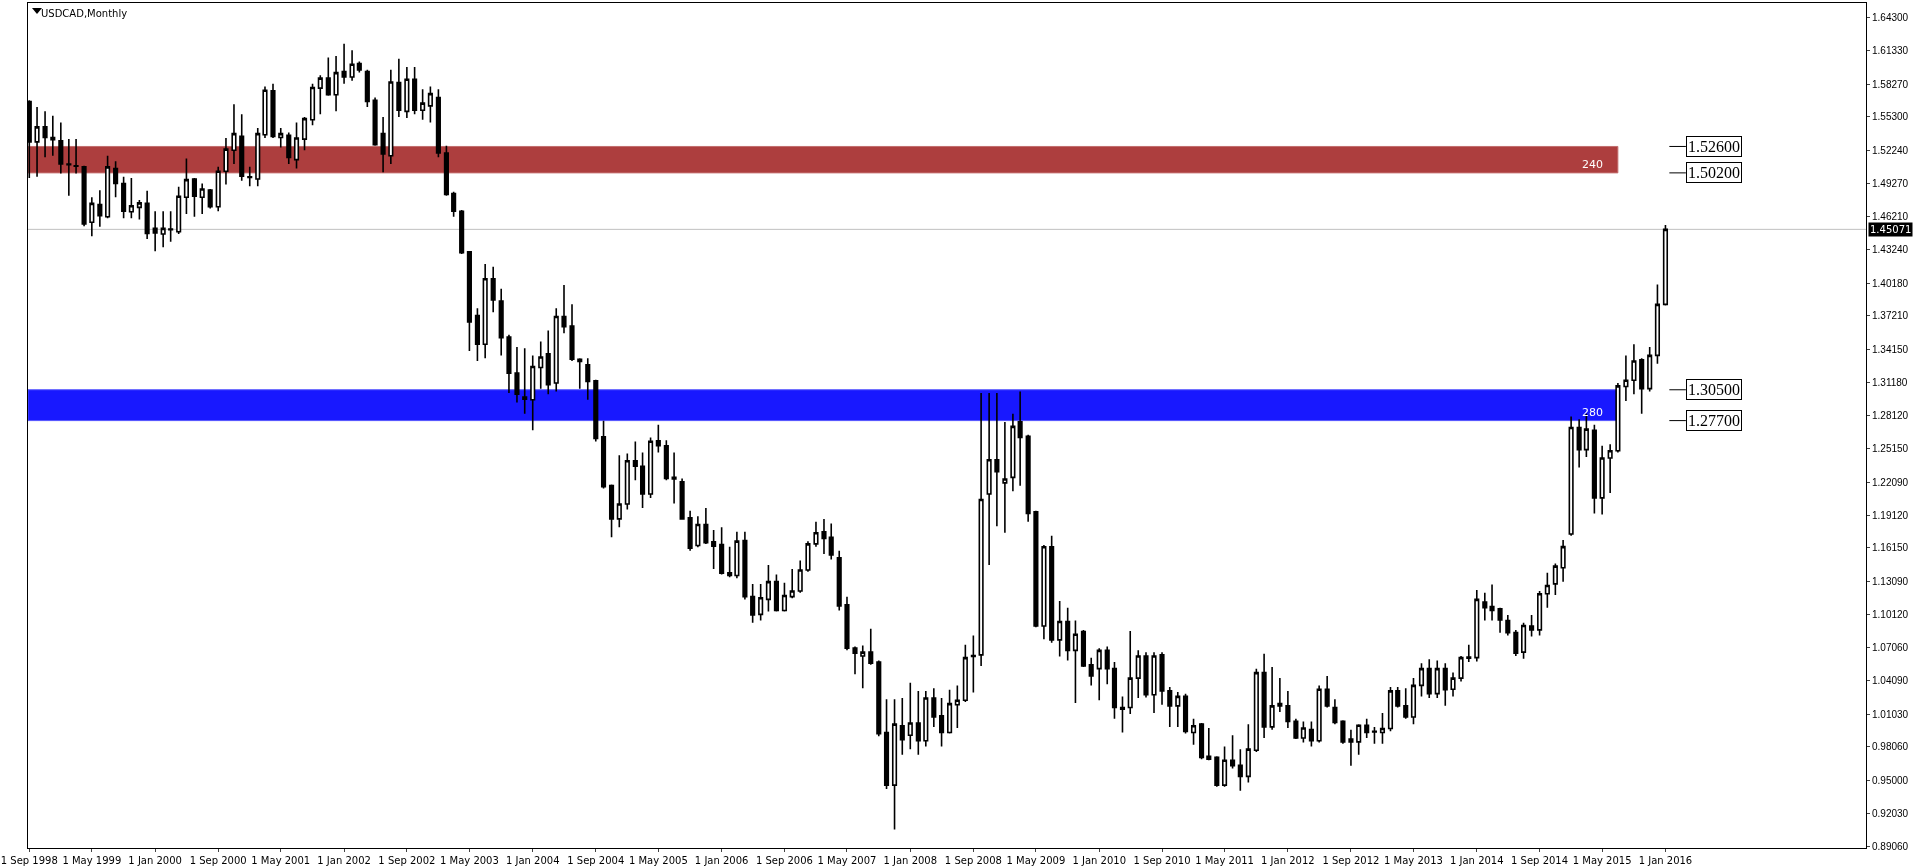 The height and width of the screenshot is (866, 1916). I want to click on x-tick-label: 1 Jan 2014, so click(1476, 860).